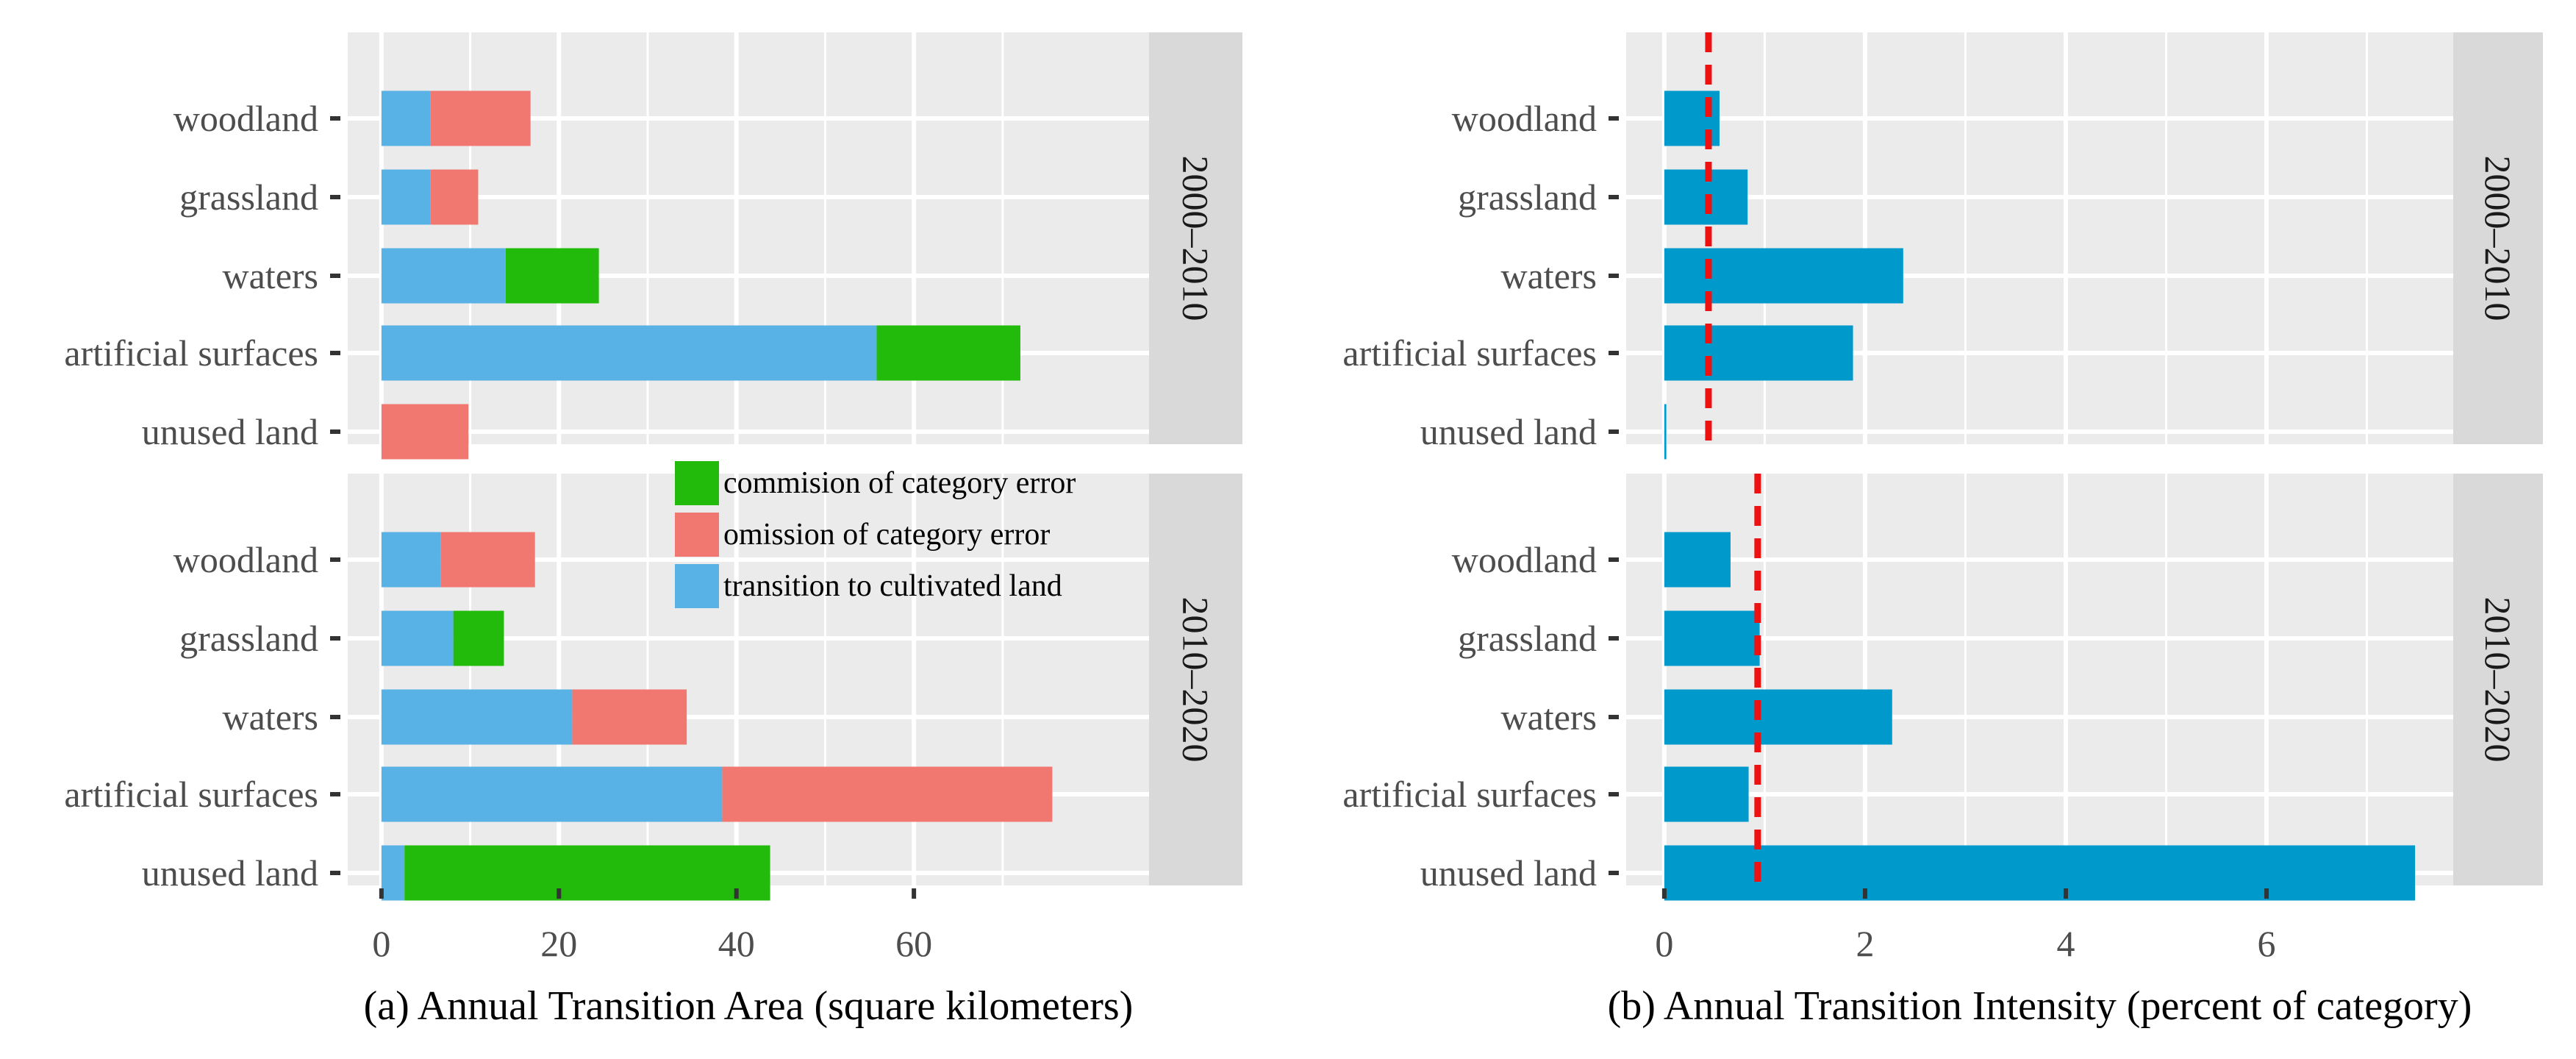 Image resolution: width=2576 pixels, height=1059 pixels. What do you see at coordinates (2267, 943) in the screenshot?
I see `x-tick-label: 6` at bounding box center [2267, 943].